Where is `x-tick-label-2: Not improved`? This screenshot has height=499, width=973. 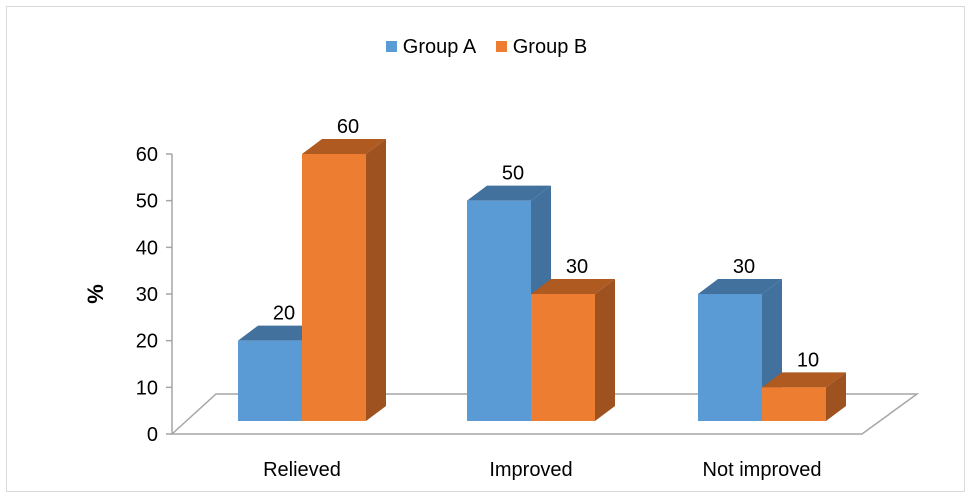 x-tick-label-2: Not improved is located at coordinates (762, 470).